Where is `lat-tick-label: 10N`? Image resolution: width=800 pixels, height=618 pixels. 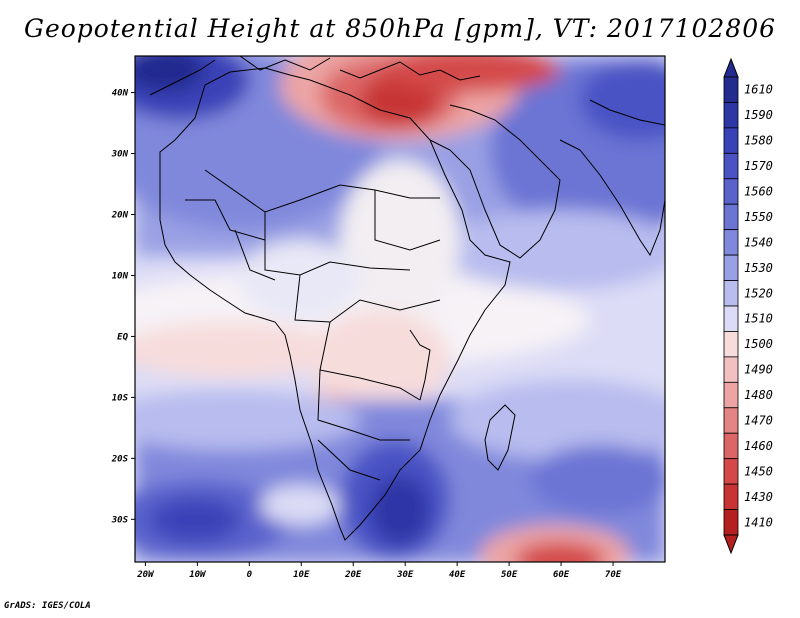
lat-tick-label: 10N is located at coordinates (120, 276).